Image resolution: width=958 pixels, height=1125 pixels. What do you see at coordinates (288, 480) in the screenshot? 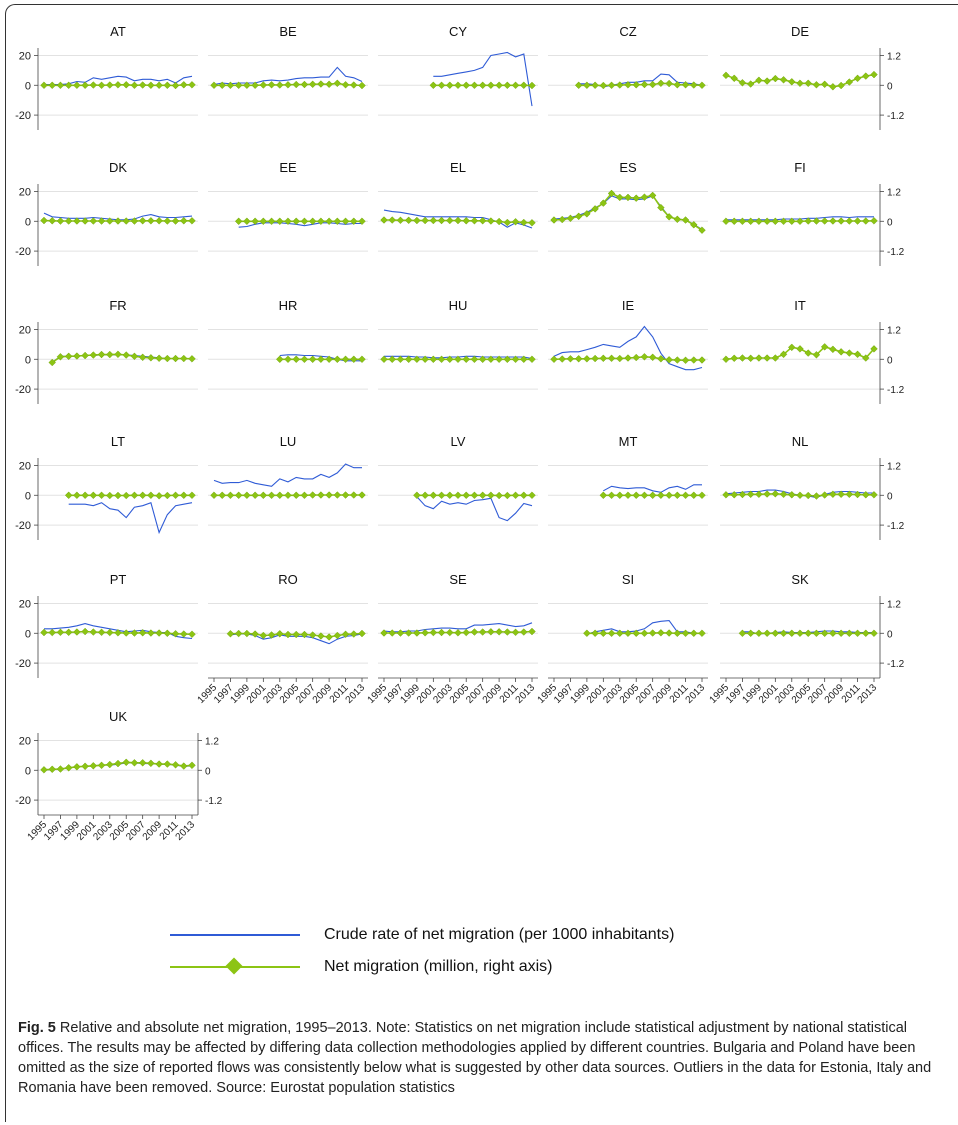
I see `panel-lu: LU` at bounding box center [288, 480].